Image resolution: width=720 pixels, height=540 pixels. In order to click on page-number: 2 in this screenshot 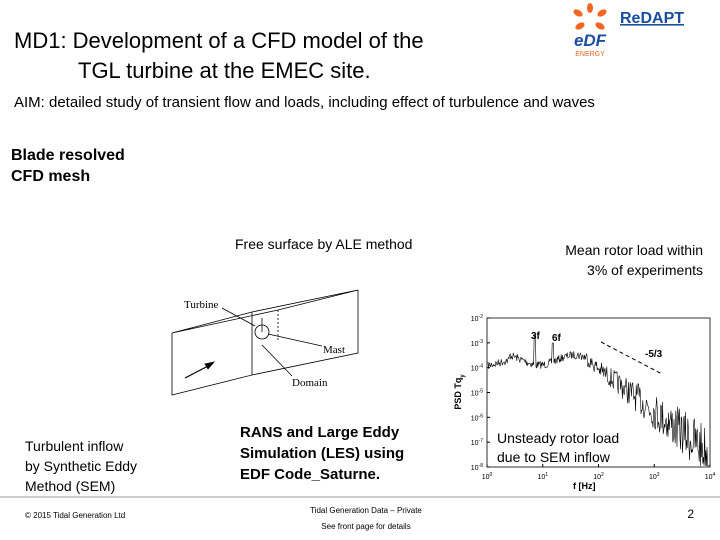, I will do `click(690, 514)`.